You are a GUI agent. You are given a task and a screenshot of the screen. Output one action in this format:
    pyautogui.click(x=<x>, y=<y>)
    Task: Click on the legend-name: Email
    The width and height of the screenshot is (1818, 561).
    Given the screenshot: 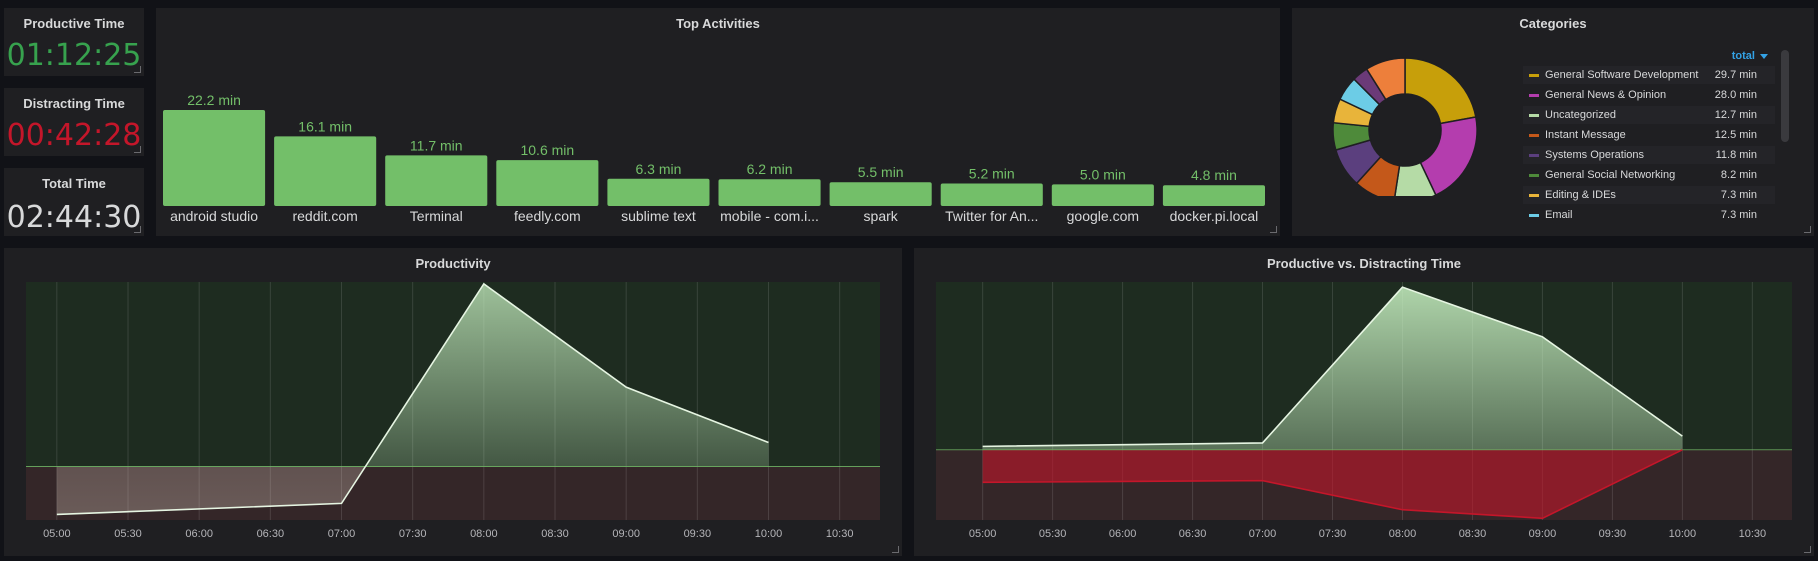 What is the action you would take?
    pyautogui.click(x=1559, y=215)
    